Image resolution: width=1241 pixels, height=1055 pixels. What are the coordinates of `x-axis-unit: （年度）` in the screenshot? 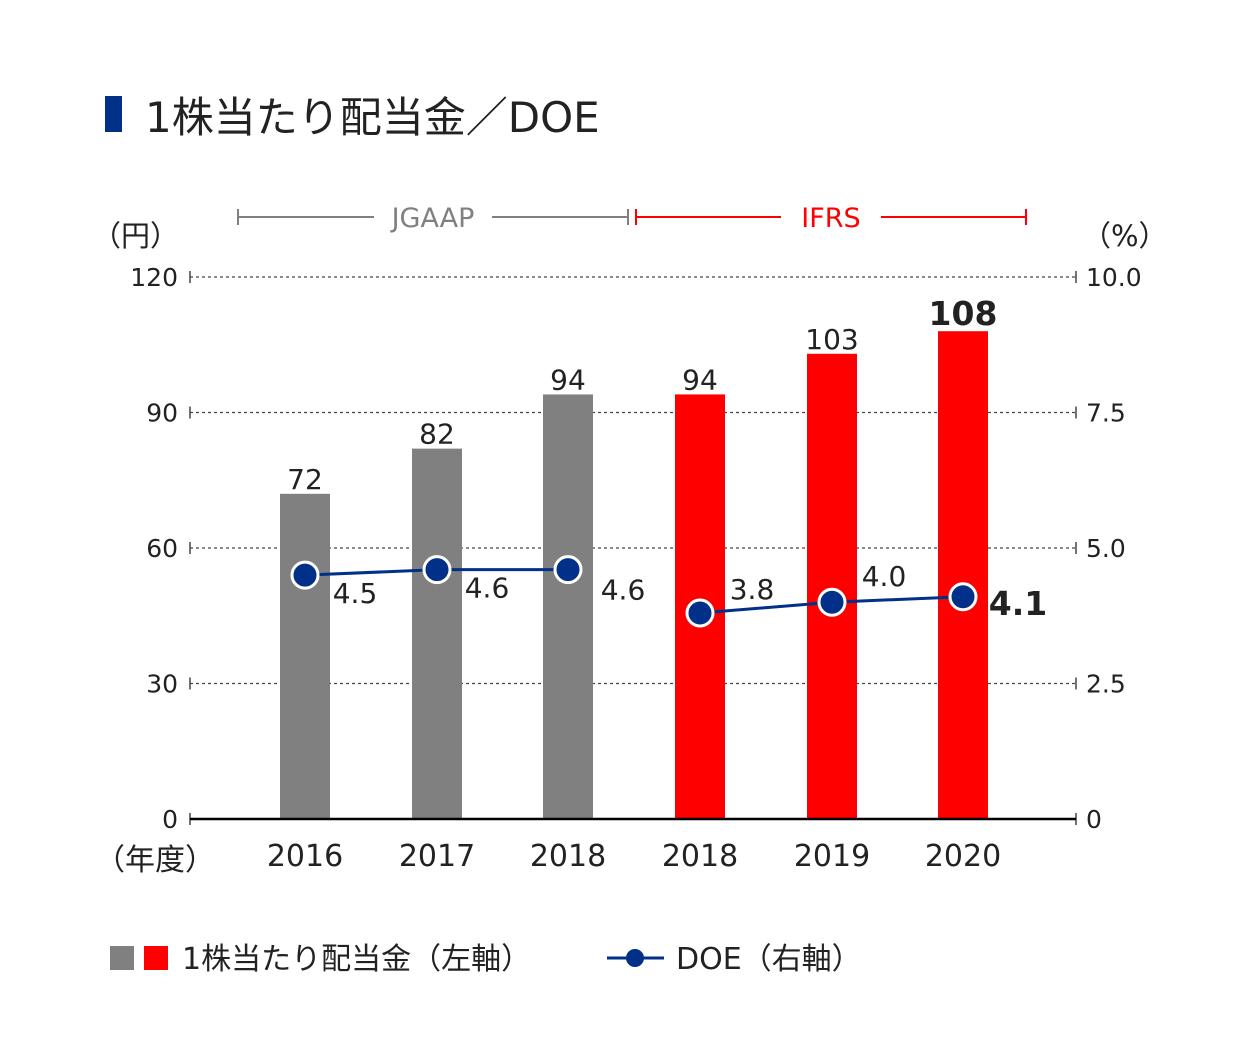 It's located at (155, 860).